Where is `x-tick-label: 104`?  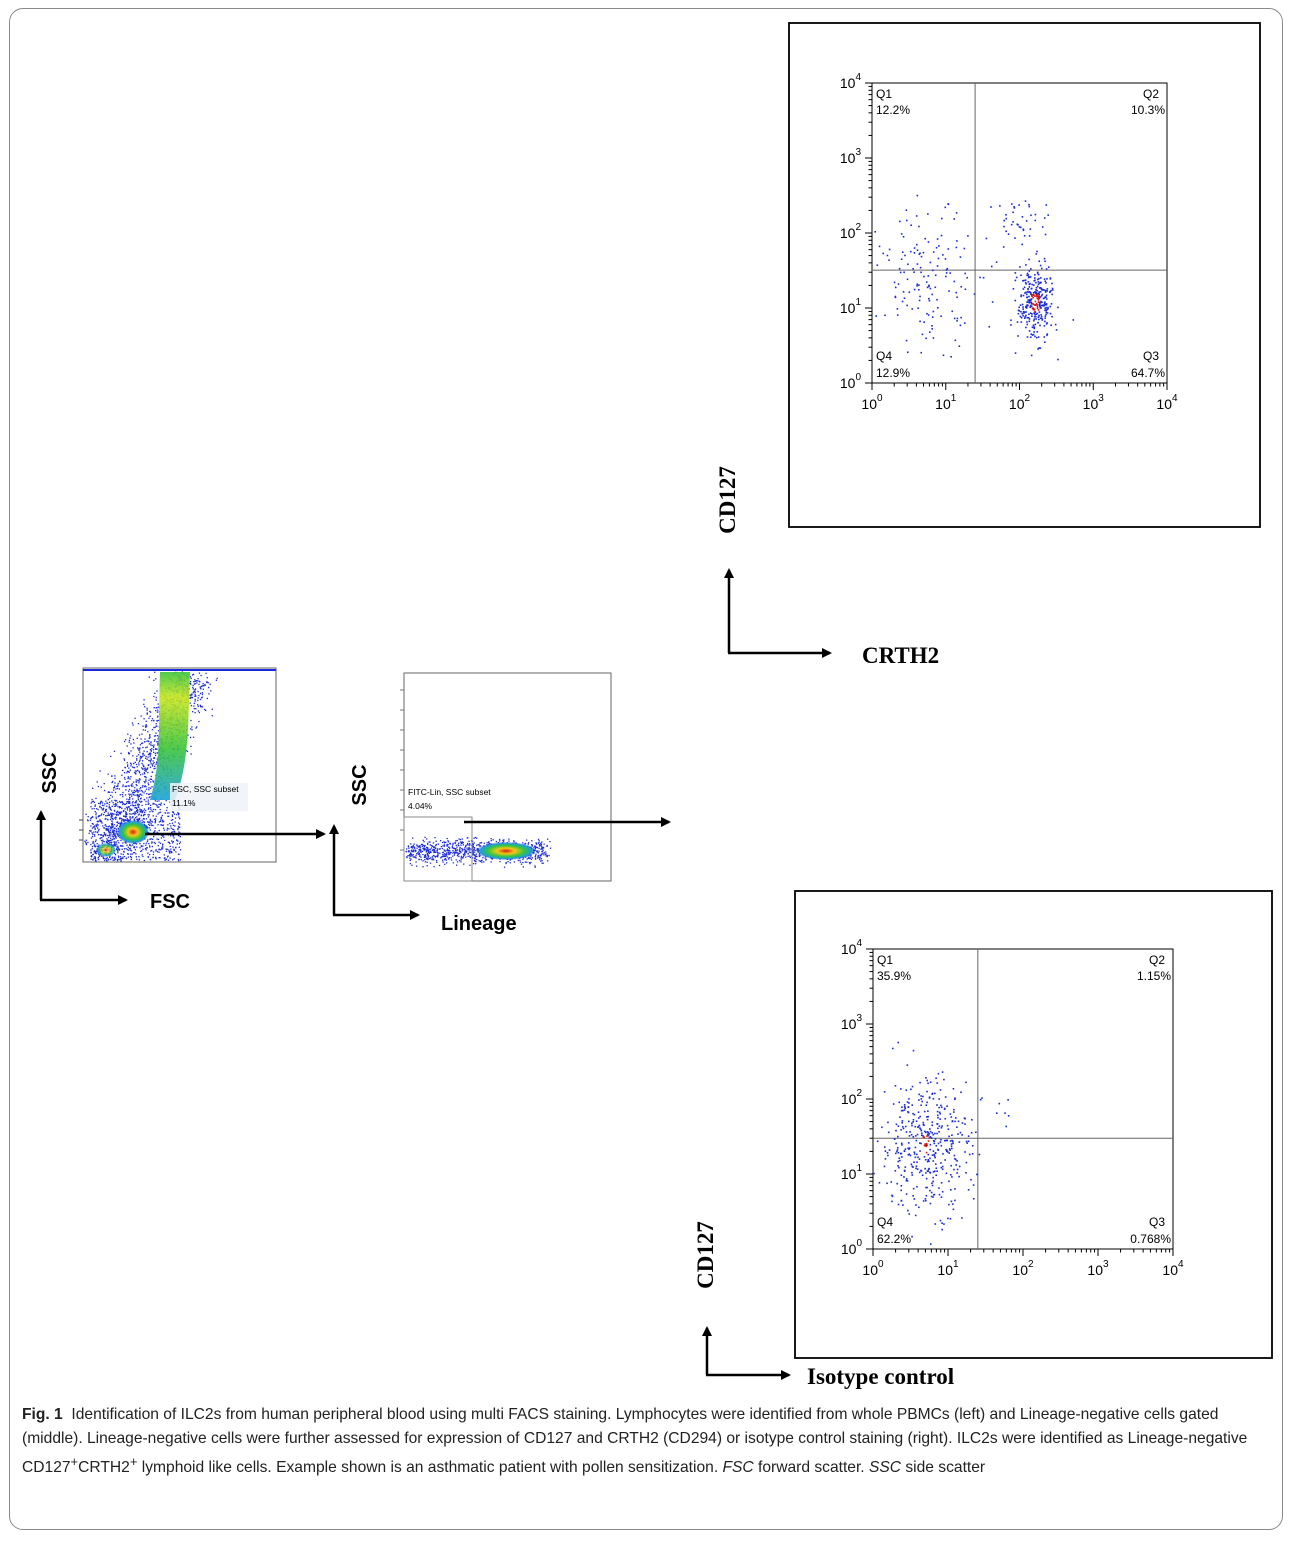 x-tick-label: 104 is located at coordinates (1173, 1268).